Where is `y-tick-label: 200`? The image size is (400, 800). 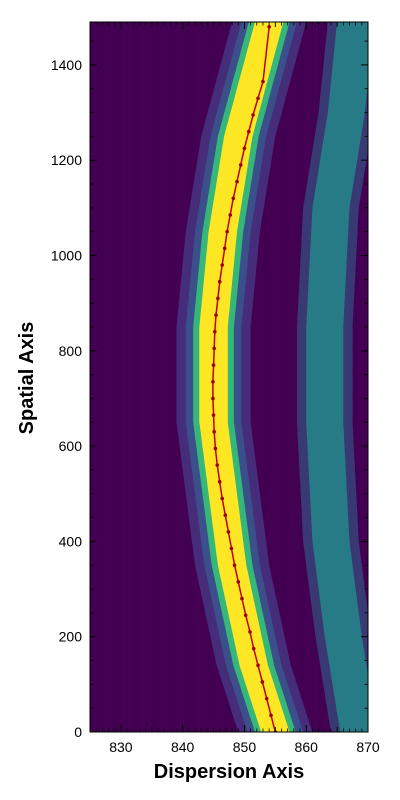 y-tick-label: 200 is located at coordinates (71, 637).